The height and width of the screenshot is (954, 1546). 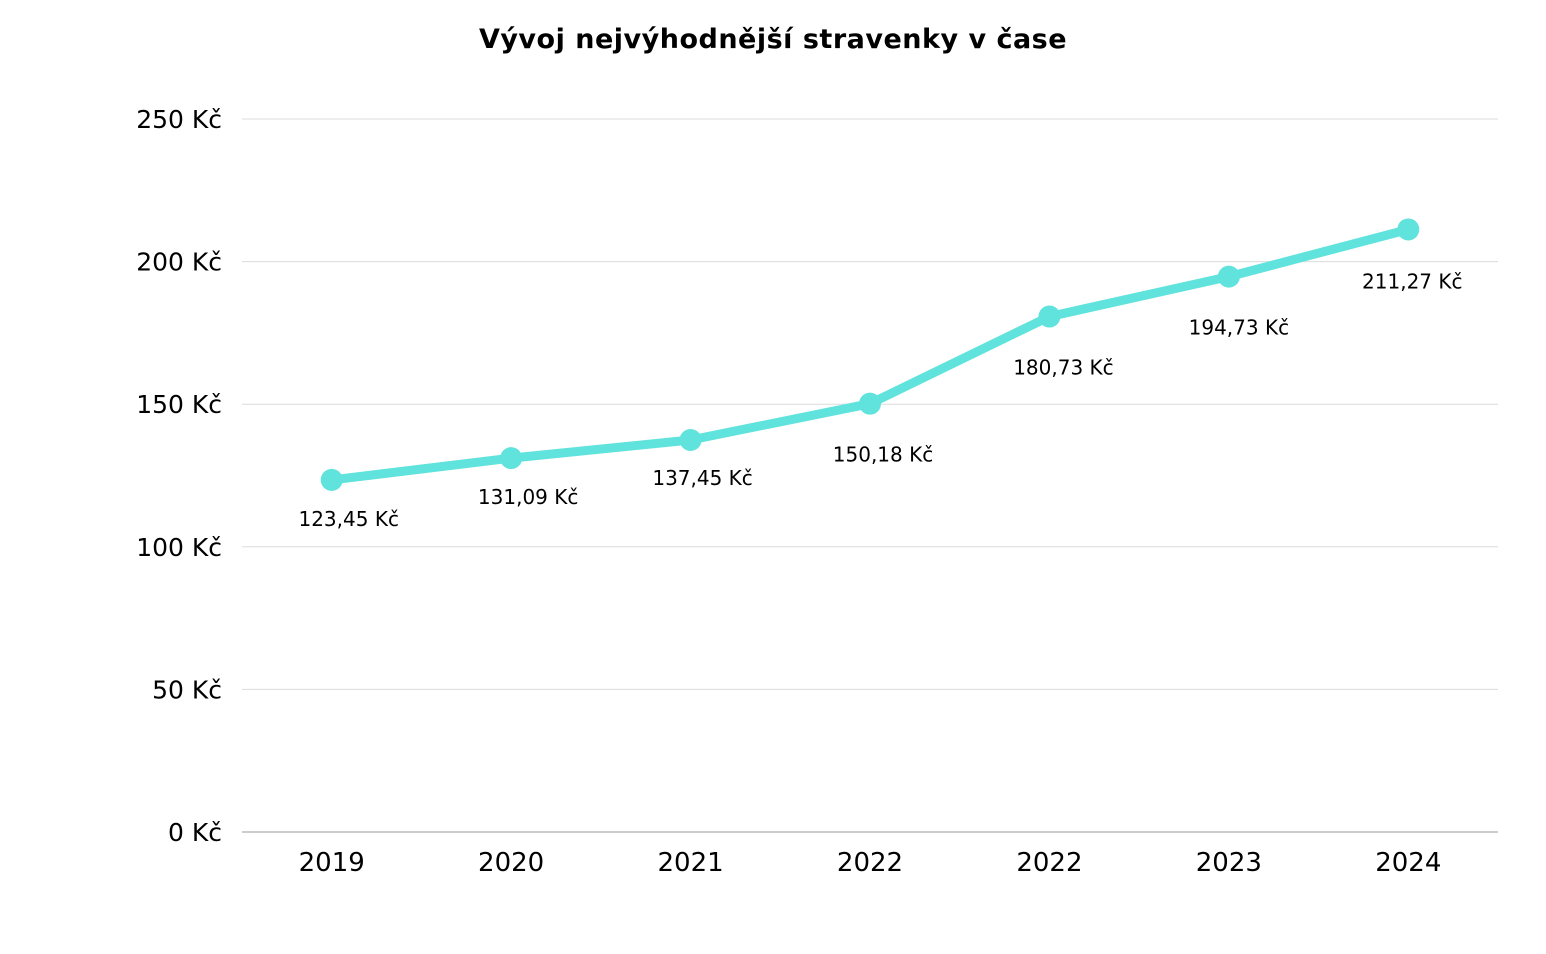 What do you see at coordinates (1412, 281) in the screenshot?
I see `data-point-label: 211,27 Kč` at bounding box center [1412, 281].